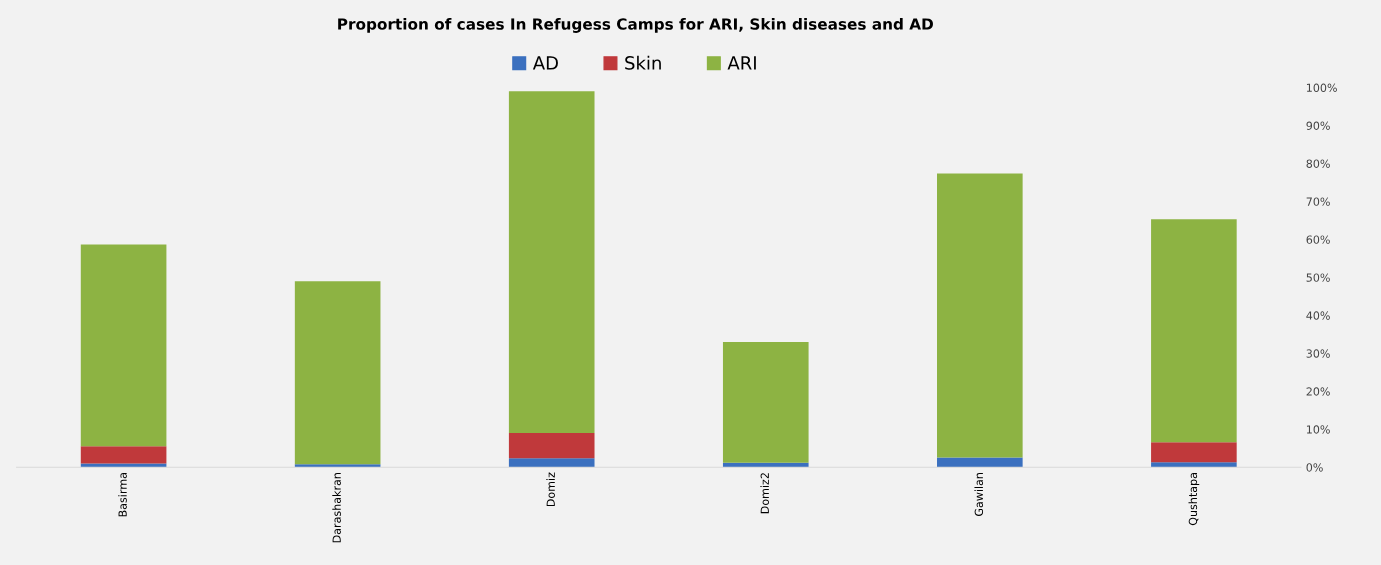  Describe the element at coordinates (550, 489) in the screenshot. I see `x-tick-label: Domiz` at that location.